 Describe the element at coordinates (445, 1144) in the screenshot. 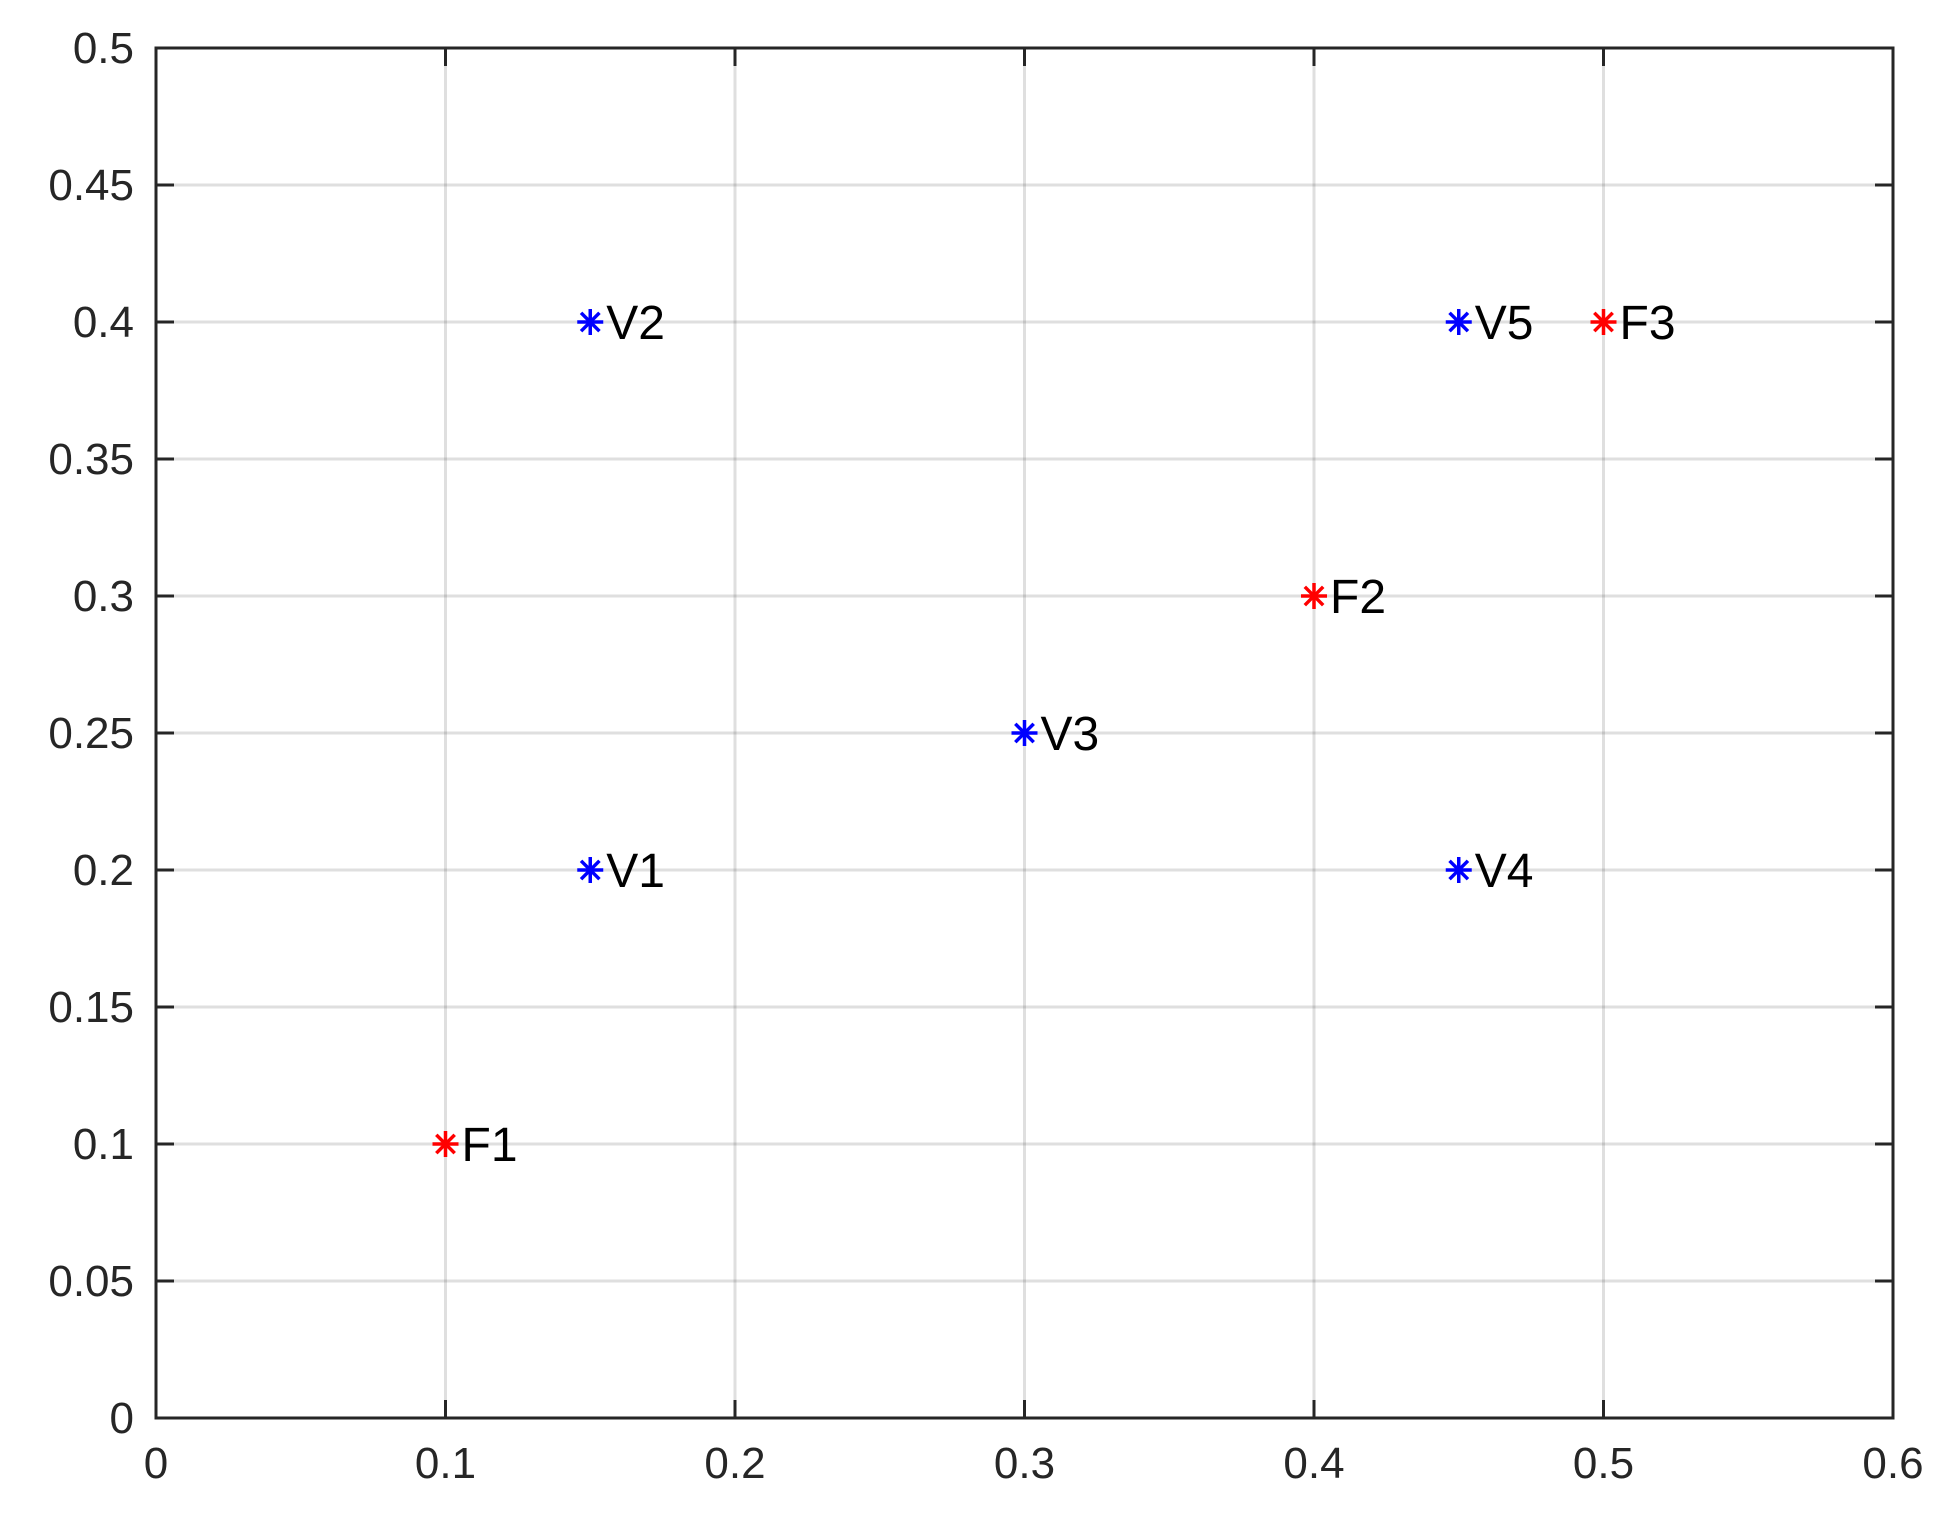

I see `marker-F1` at that location.